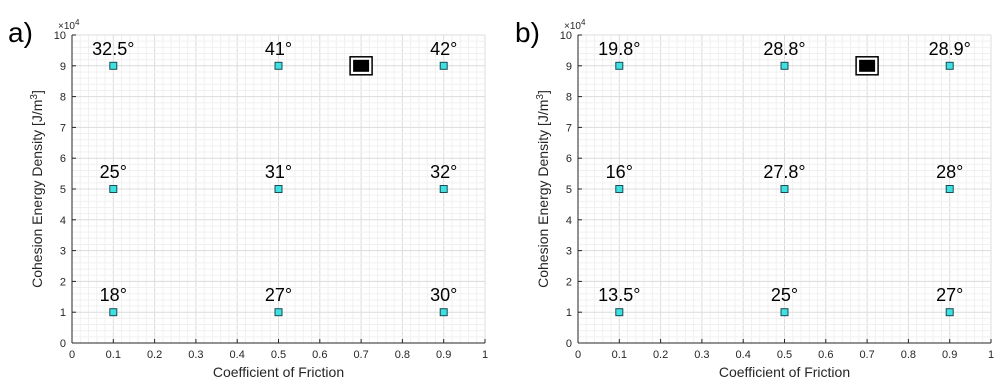  I want to click on angle-label: 31°, so click(278, 172).